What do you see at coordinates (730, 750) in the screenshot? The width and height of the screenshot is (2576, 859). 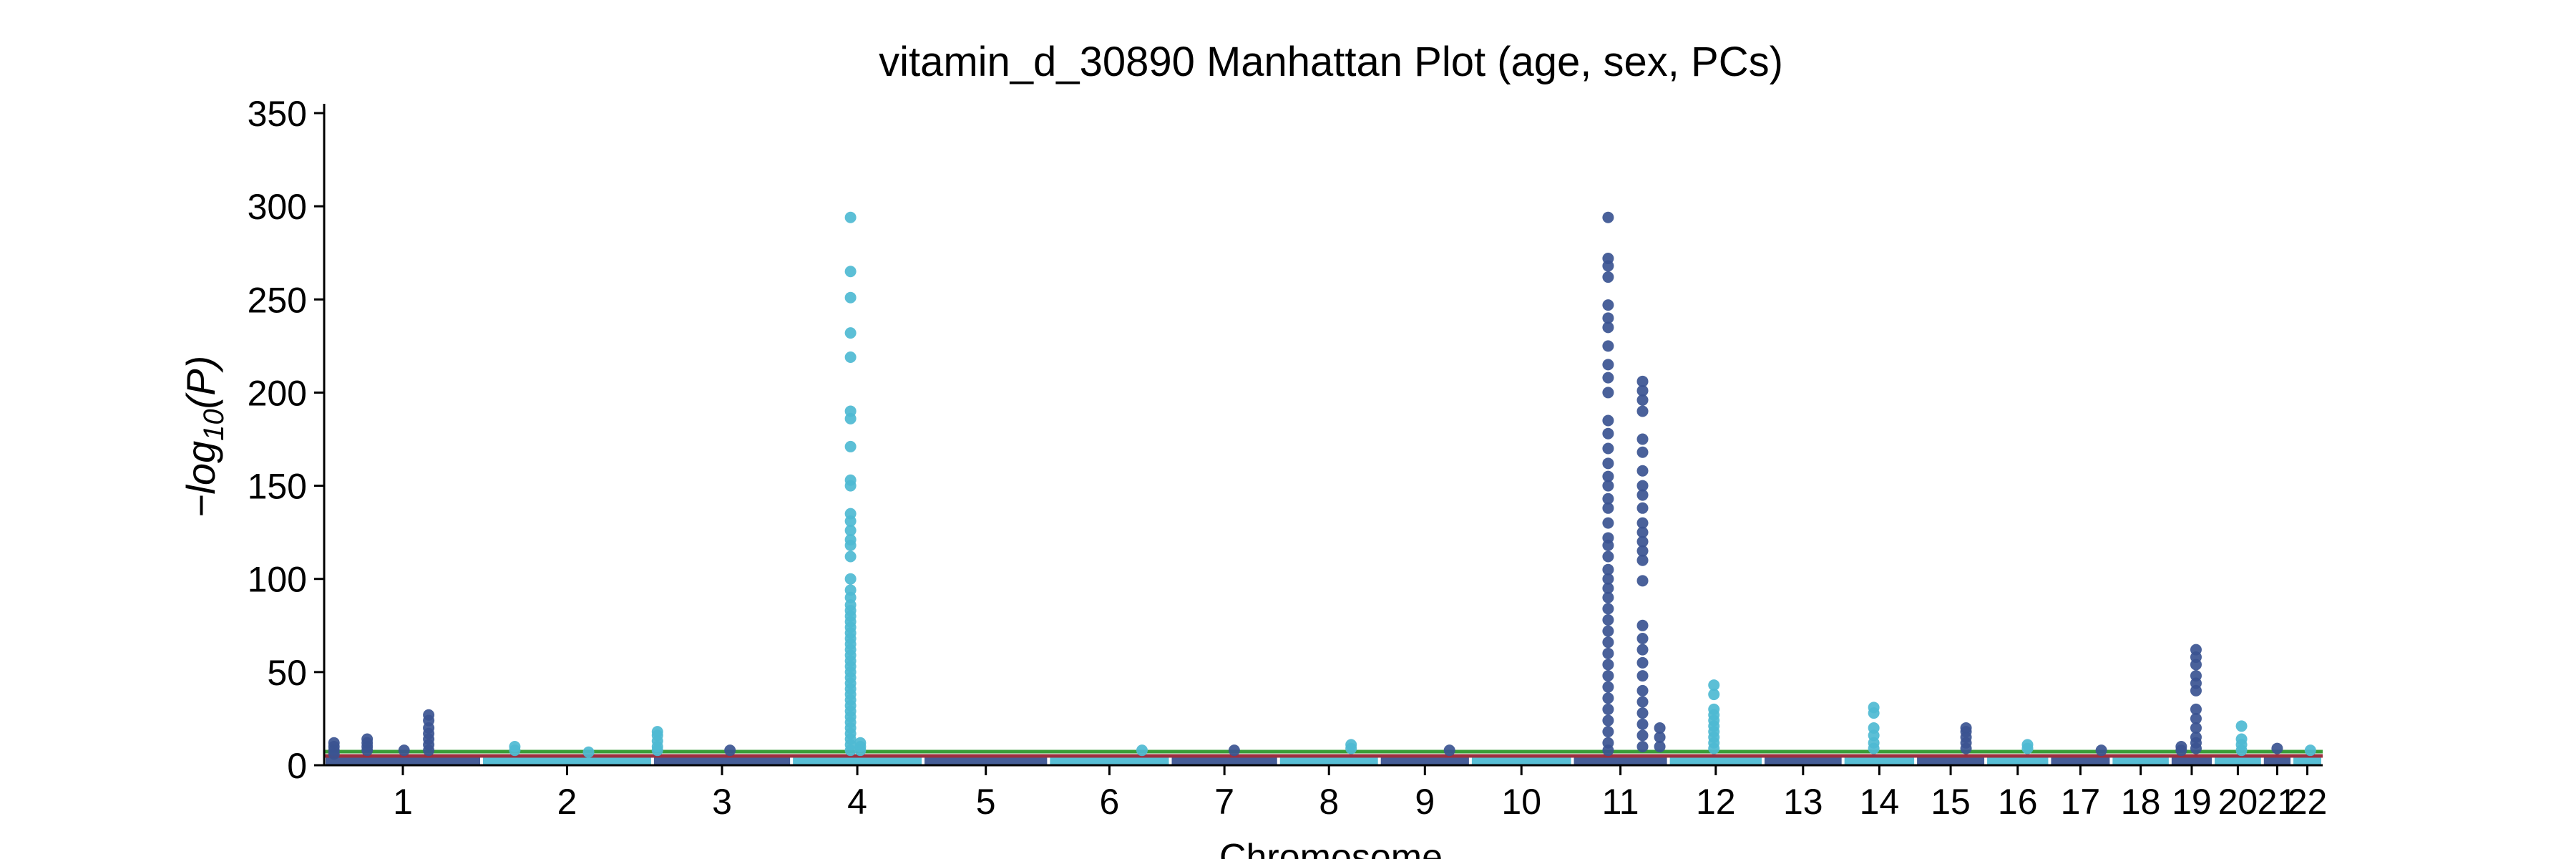 I see `data-point-chr3` at bounding box center [730, 750].